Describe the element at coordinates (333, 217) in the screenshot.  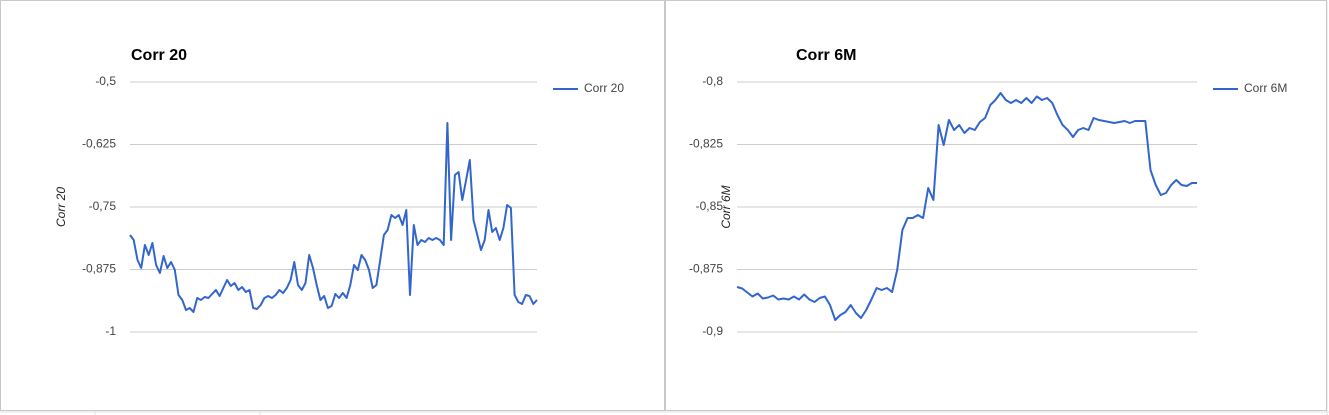
I see `line-series` at that location.